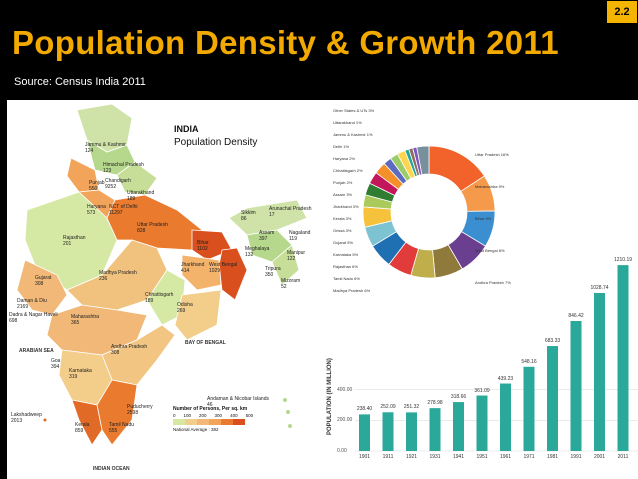  Describe the element at coordinates (203, 415) in the screenshot. I see `legend-tick: 200` at that location.